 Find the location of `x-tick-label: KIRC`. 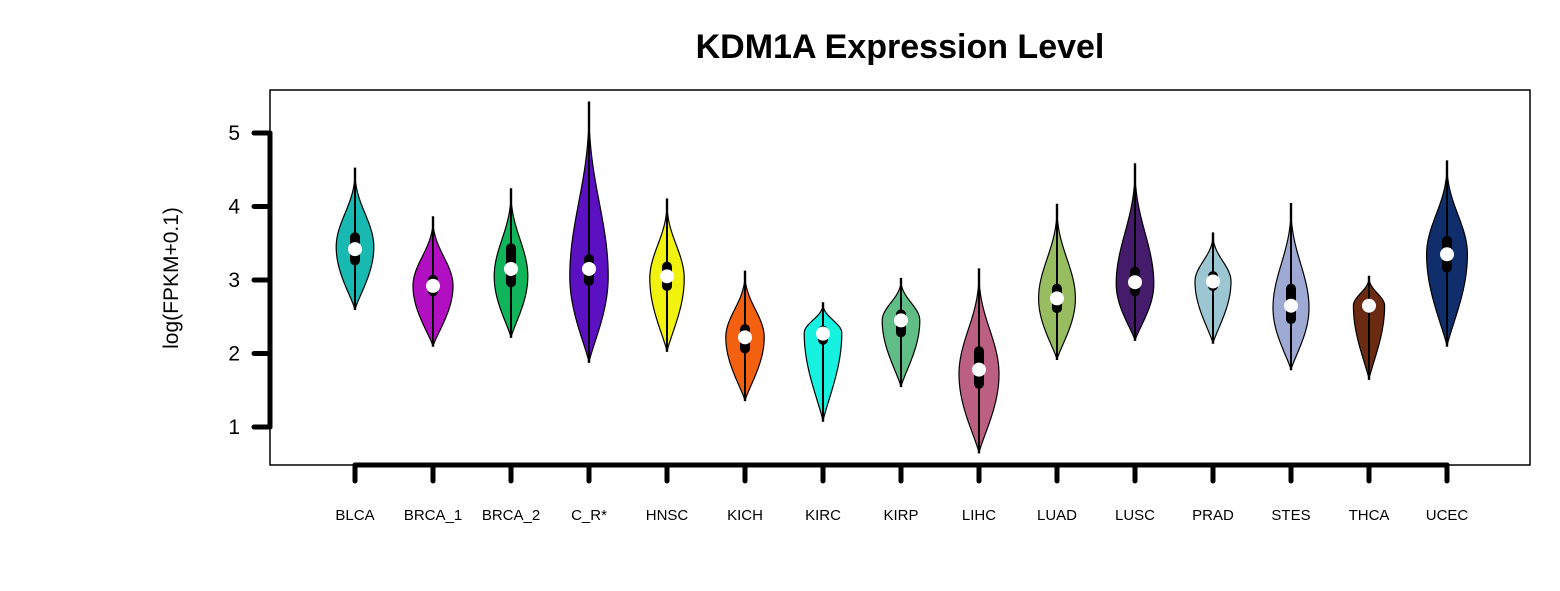

x-tick-label: KIRC is located at coordinates (823, 515).